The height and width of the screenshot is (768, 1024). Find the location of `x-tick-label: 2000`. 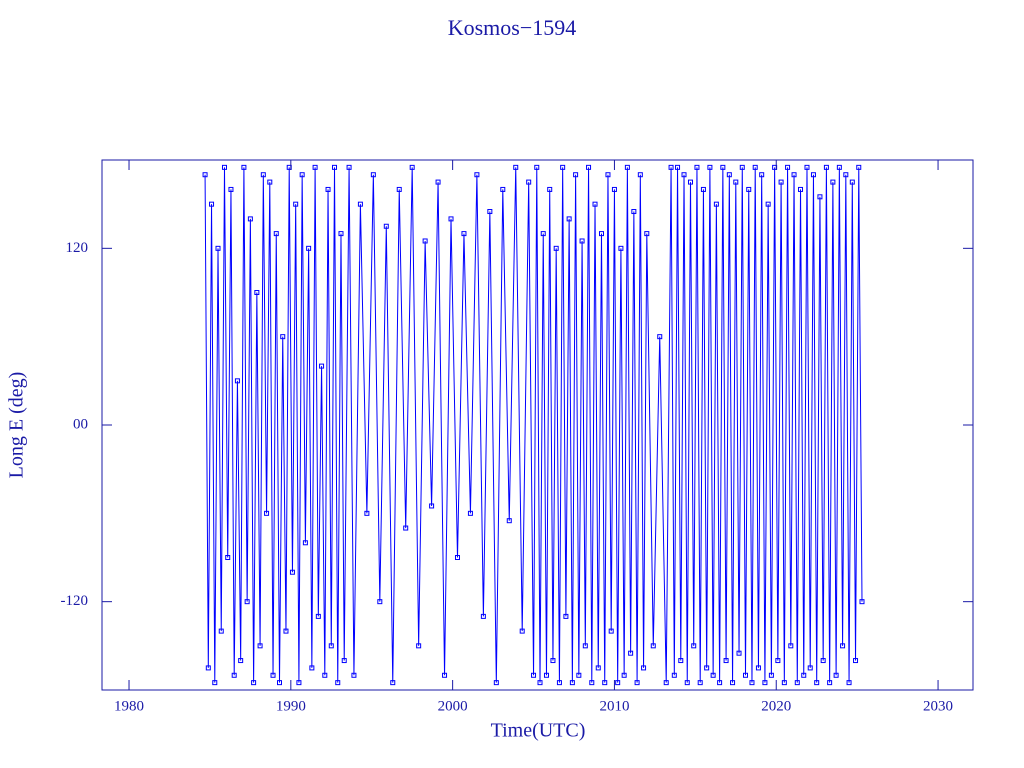

x-tick-label: 2000 is located at coordinates (453, 706).